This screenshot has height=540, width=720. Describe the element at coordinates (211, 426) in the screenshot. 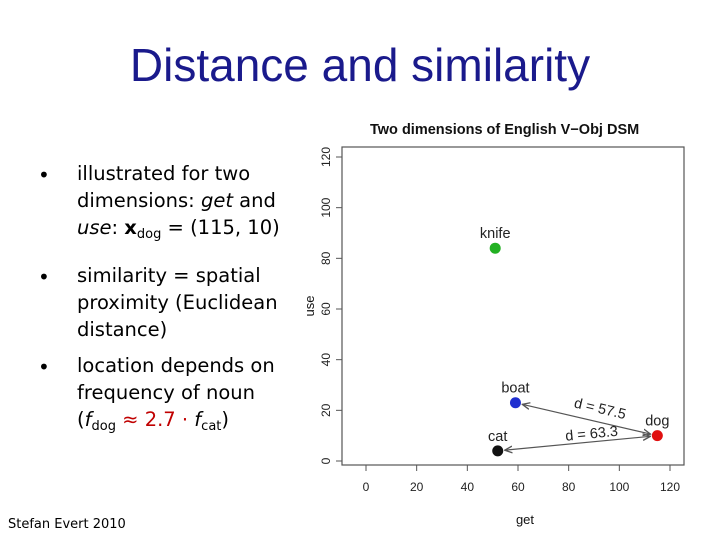

I see `bullet-3-cat-sub: cat` at that location.